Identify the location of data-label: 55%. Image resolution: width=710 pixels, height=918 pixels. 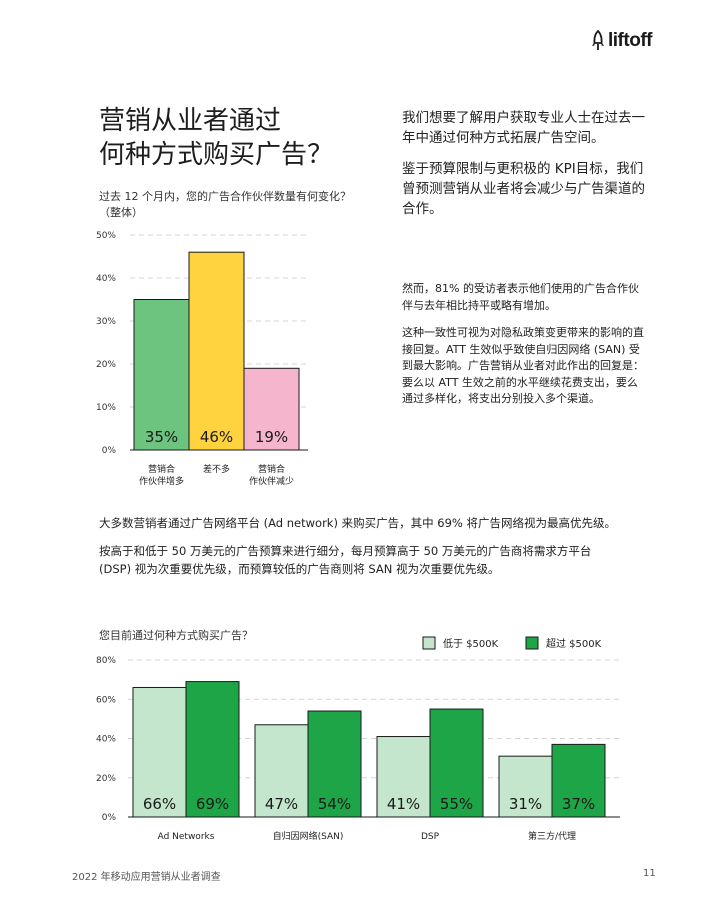
(456, 804).